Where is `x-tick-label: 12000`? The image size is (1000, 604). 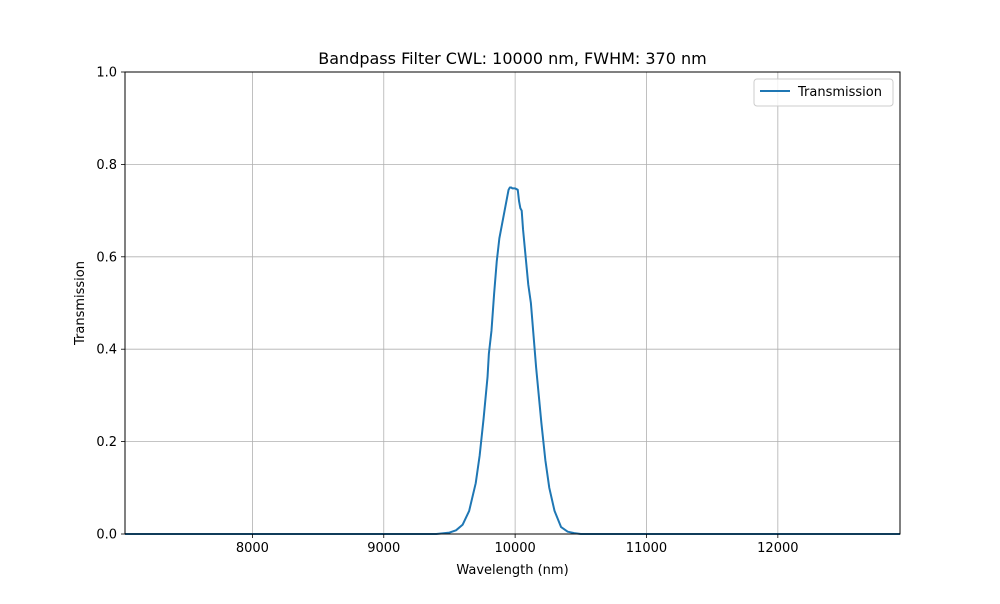
x-tick-label: 12000 is located at coordinates (777, 548).